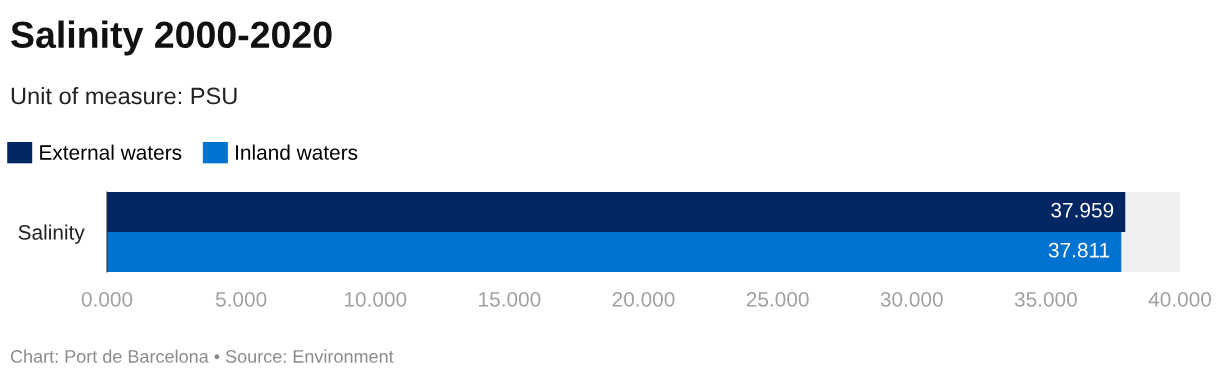  Describe the element at coordinates (911, 299) in the screenshot. I see `x-tick-label: 30.000` at that location.